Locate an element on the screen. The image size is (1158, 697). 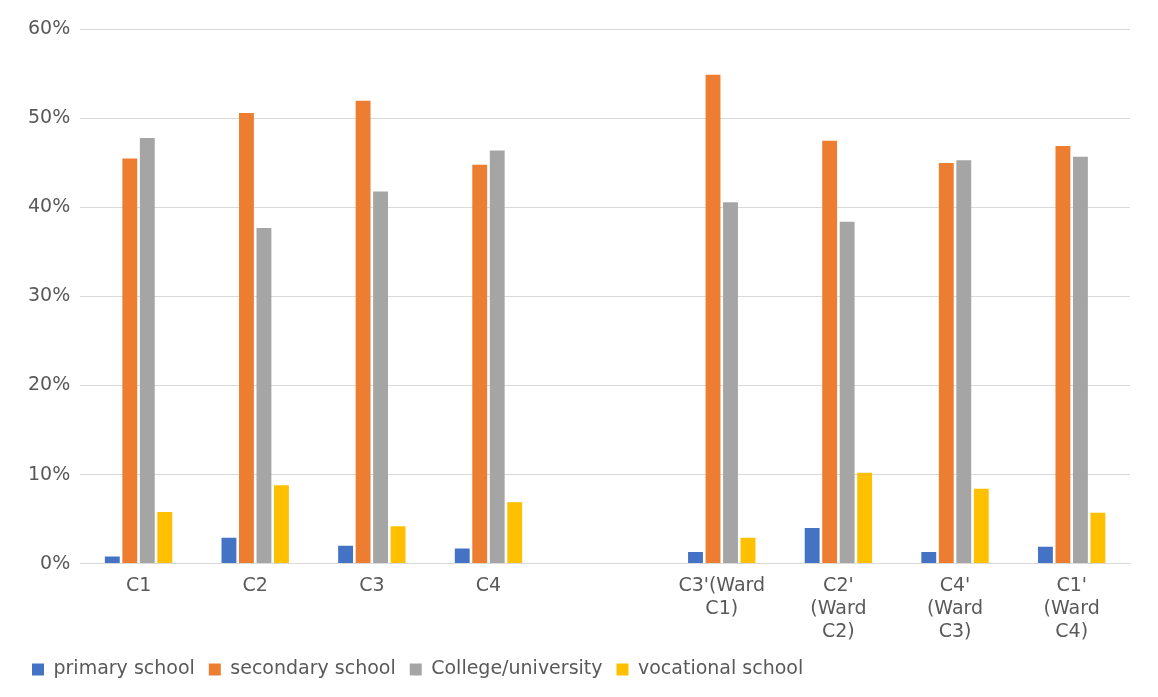
y-tick-label: 40% is located at coordinates (49, 205).